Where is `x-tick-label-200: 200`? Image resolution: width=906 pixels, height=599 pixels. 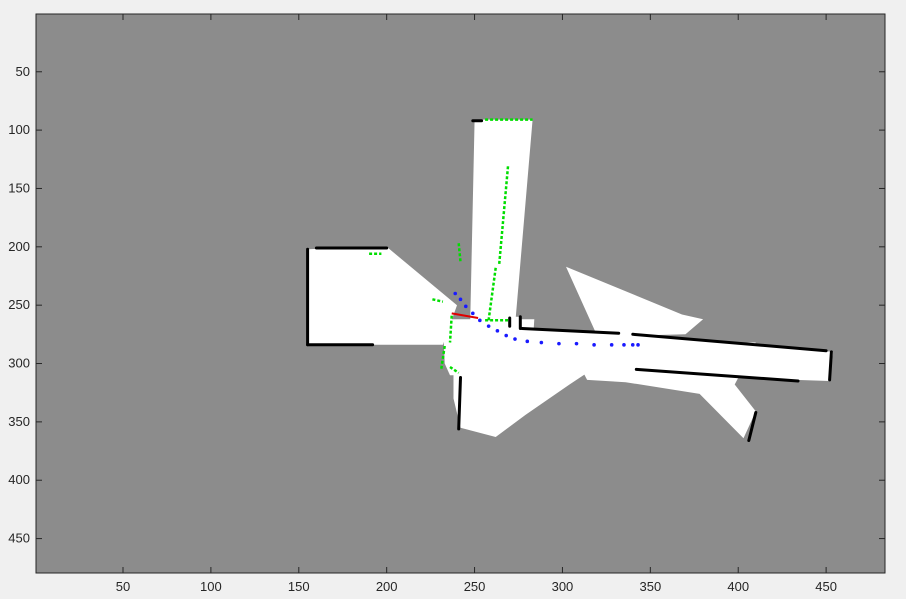 x-tick-label-200: 200 is located at coordinates (387, 586).